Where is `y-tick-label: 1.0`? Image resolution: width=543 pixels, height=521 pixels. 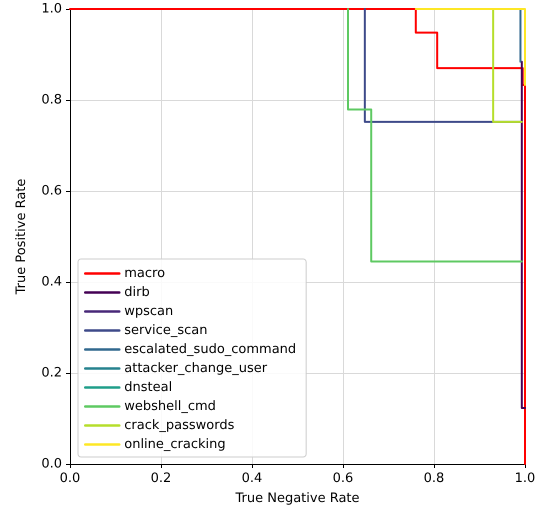
y-tick-label: 1.0 is located at coordinates (51, 9).